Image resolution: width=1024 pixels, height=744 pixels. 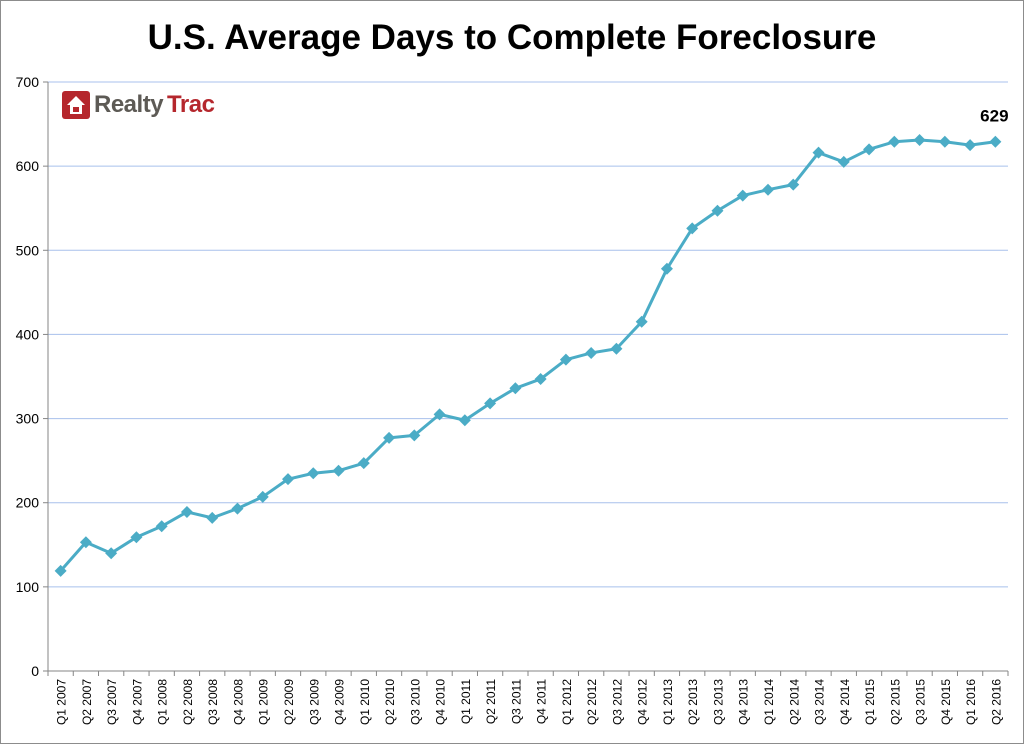 I want to click on x-tick-label: Q2 2016, so click(x=996, y=702).